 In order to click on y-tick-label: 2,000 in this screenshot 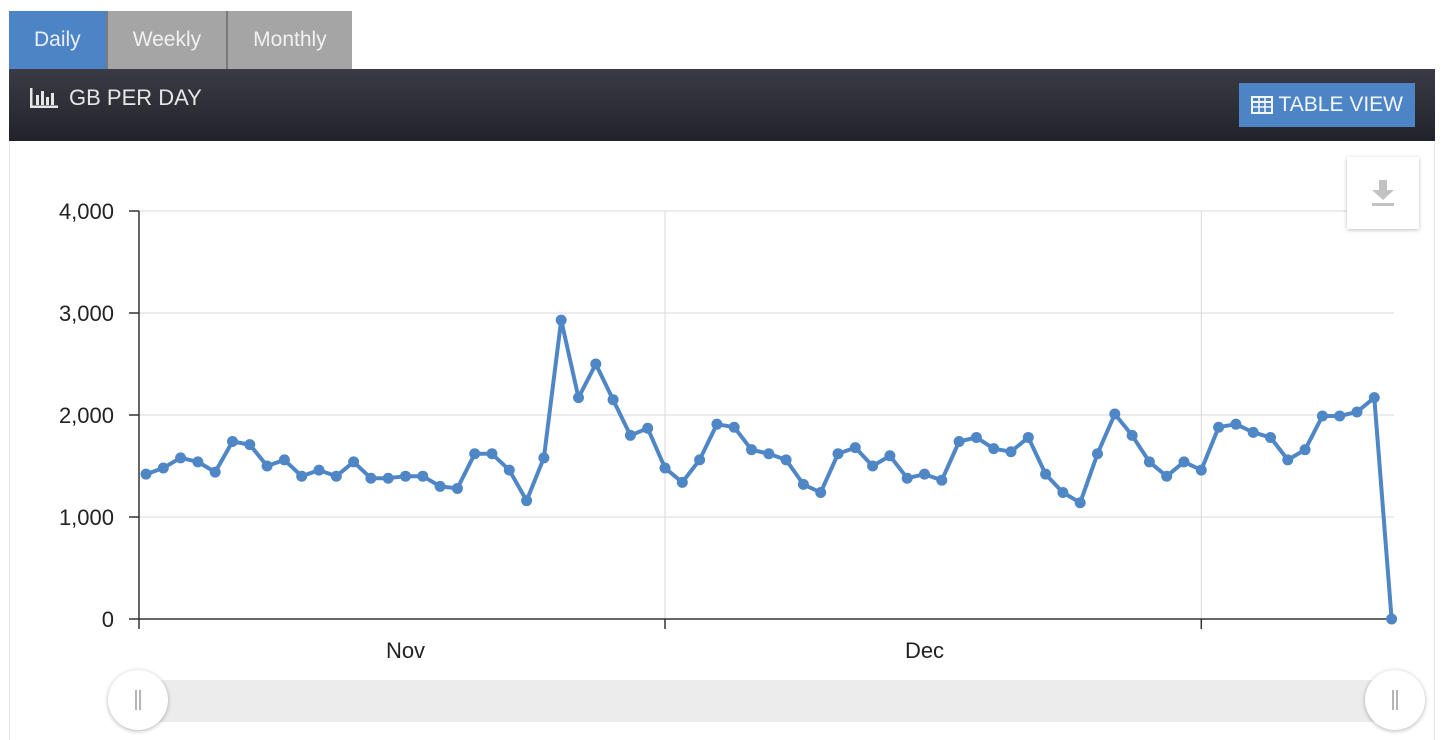, I will do `click(86, 415)`.